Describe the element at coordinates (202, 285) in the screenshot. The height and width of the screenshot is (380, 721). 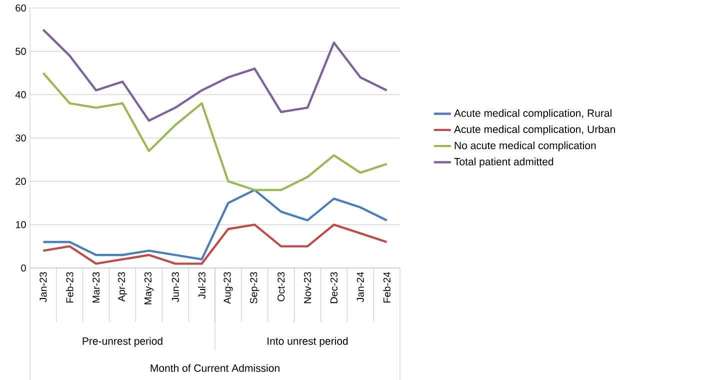
I see `x-tick-label: Jul-23` at that location.